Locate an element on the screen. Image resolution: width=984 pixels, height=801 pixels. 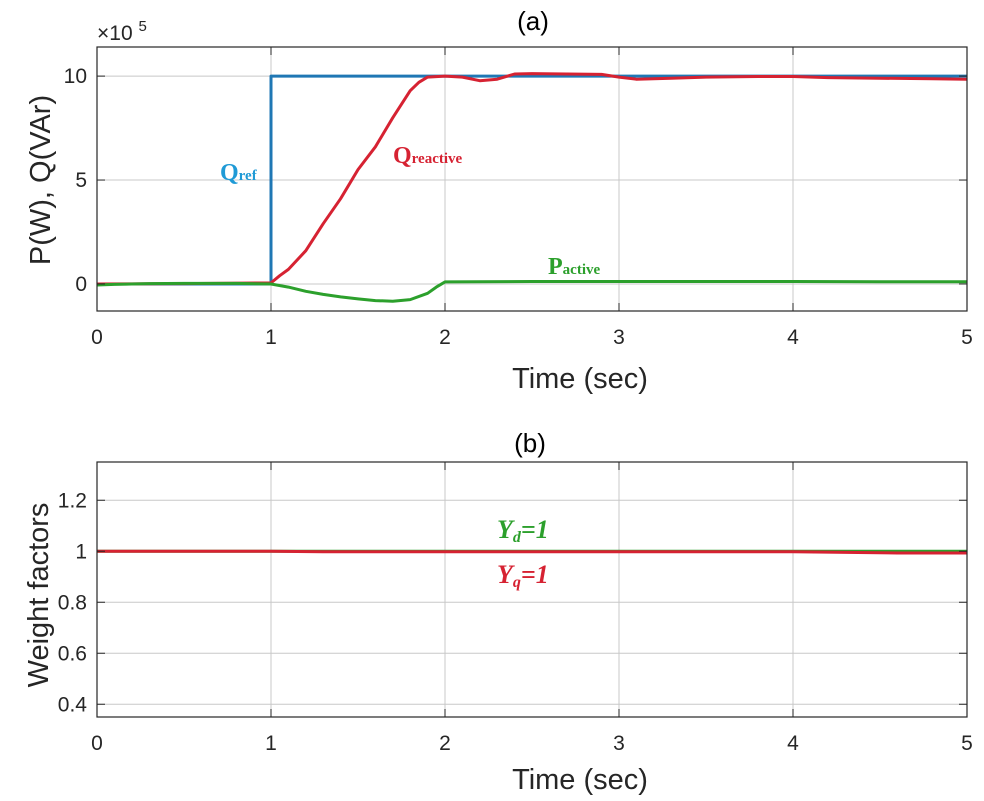
chart-b-ytick-label: 0.6 is located at coordinates (72, 653).